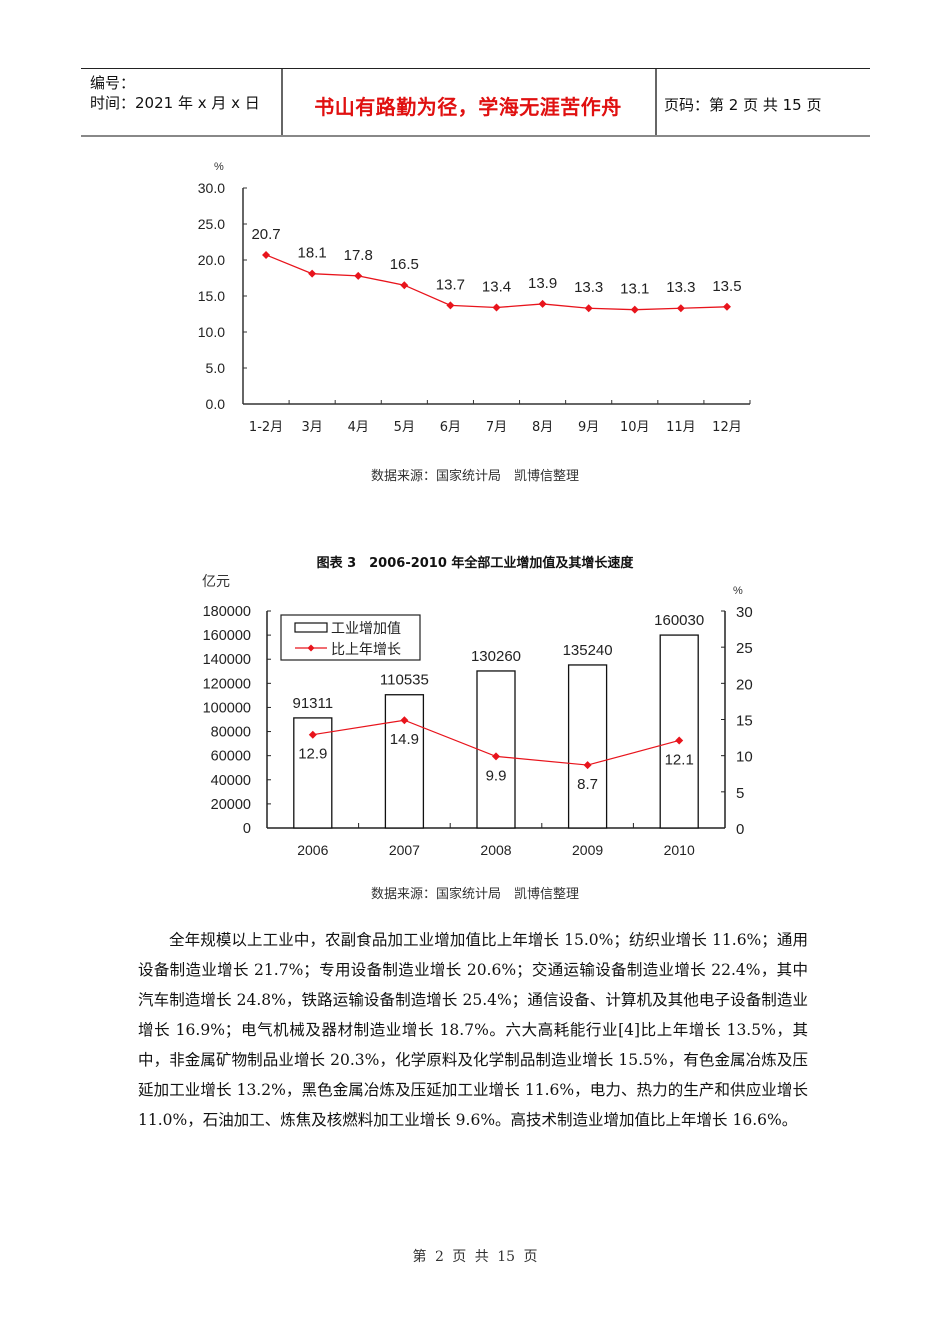  Describe the element at coordinates (216, 404) in the screenshot. I see `y-tick-label: 0.0` at that location.